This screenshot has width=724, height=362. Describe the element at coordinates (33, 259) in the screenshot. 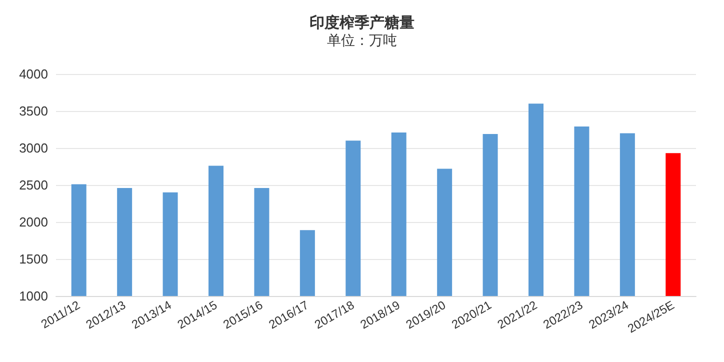

I see `y-tick-label: 1500` at that location.